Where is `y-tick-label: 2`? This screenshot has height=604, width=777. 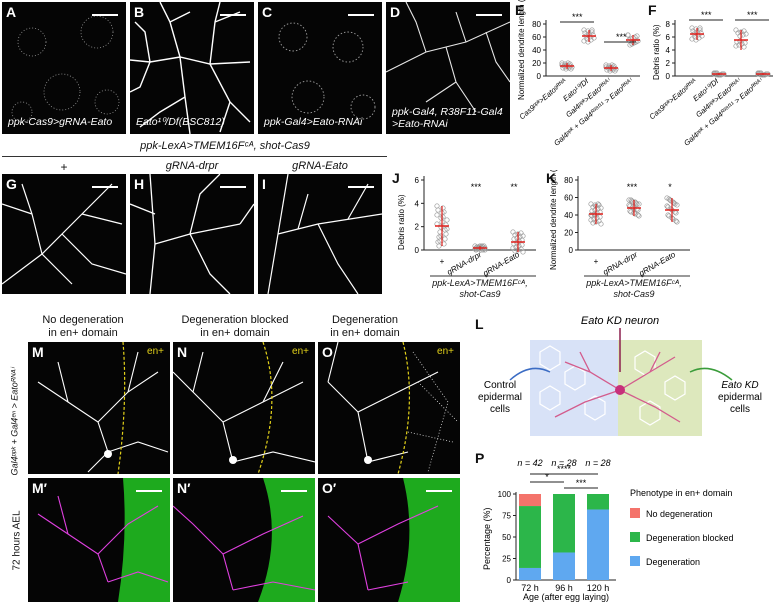
y-tick-label: 2 is located at coordinates (668, 63).